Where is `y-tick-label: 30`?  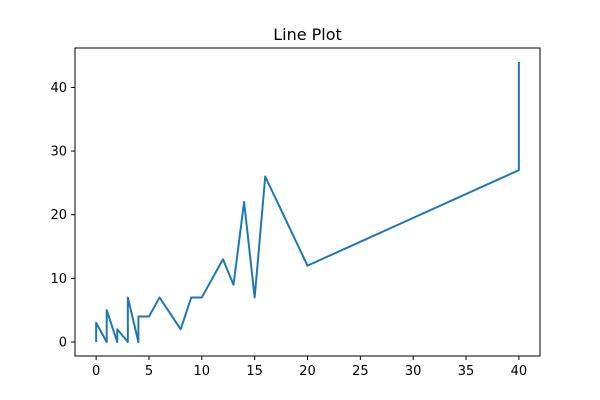 y-tick-label: 30 is located at coordinates (58, 152).